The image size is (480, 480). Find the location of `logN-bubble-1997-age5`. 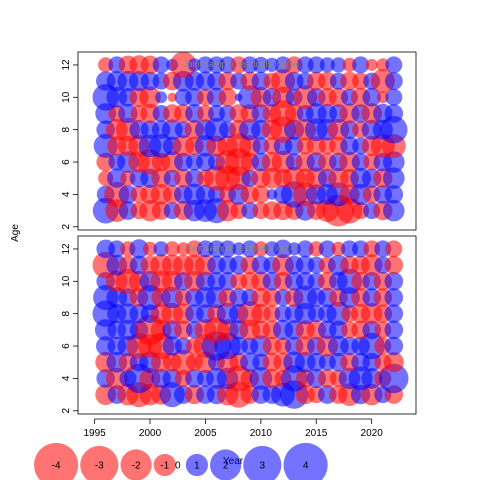

logN-bubble-1997-age5 is located at coordinates (117, 178).